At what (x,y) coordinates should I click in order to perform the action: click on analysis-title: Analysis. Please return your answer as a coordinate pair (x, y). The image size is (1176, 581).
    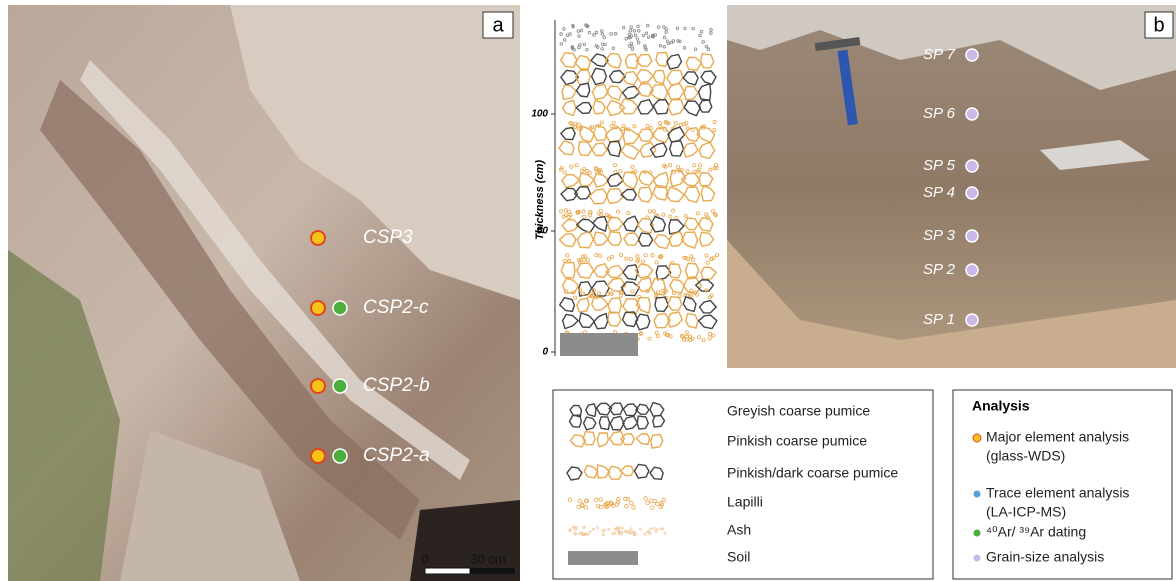
    Looking at the image, I should click on (1001, 406).